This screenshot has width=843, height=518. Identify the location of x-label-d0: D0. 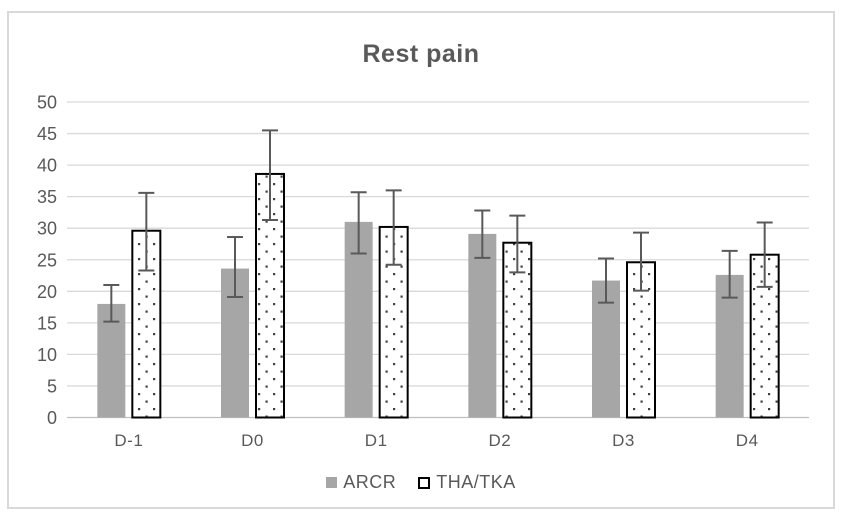
(252, 440).